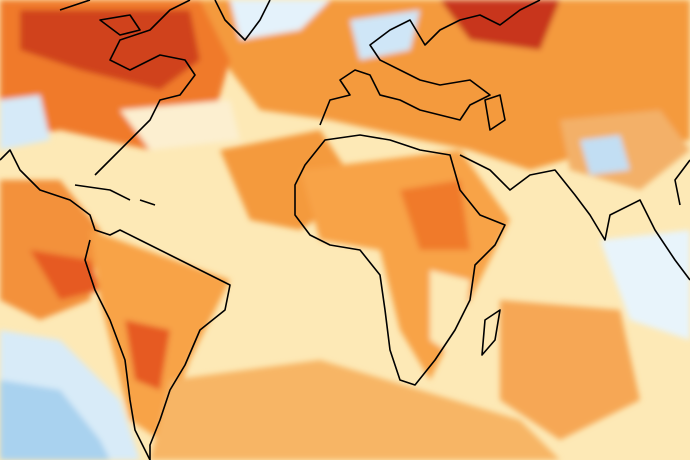 This screenshot has height=460, width=690. Describe the element at coordinates (65, 275) in the screenshot. I see `anomaly-east-pacific-core` at that location.